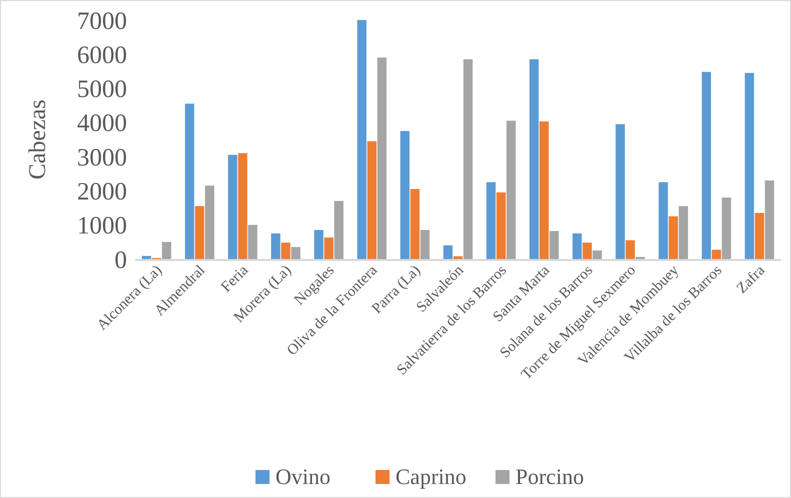 This screenshot has height=498, width=791. What do you see at coordinates (102, 21) in the screenshot?
I see `y-tick-label: 7000` at bounding box center [102, 21].